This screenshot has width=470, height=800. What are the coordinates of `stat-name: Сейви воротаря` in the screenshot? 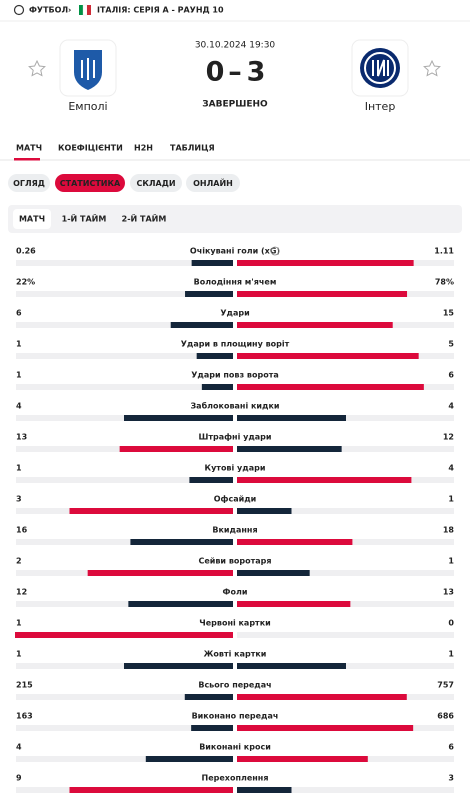 It's located at (234, 561).